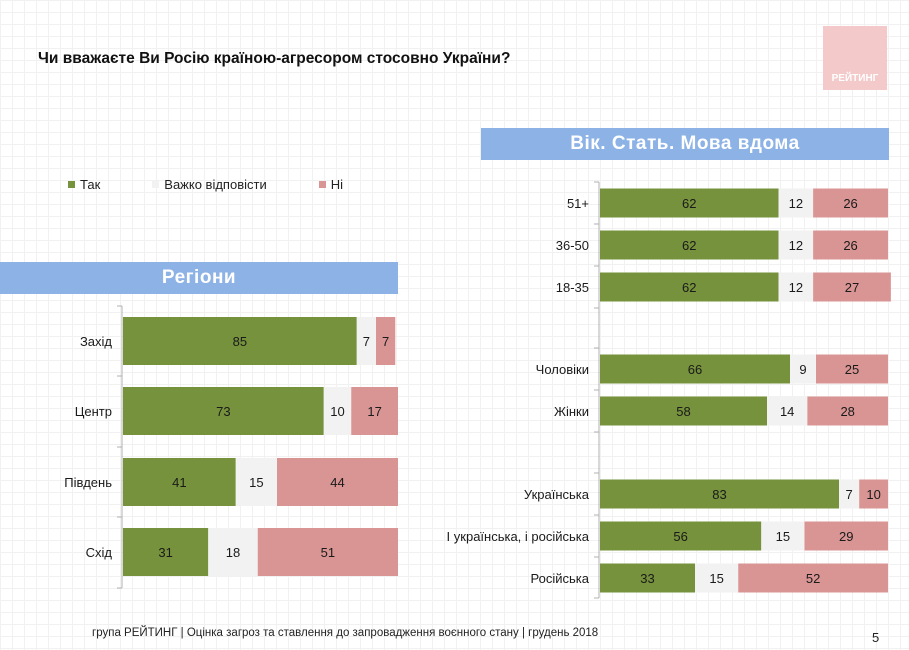  What do you see at coordinates (562, 369) in the screenshot?
I see `category-label: Чоловіки` at bounding box center [562, 369].